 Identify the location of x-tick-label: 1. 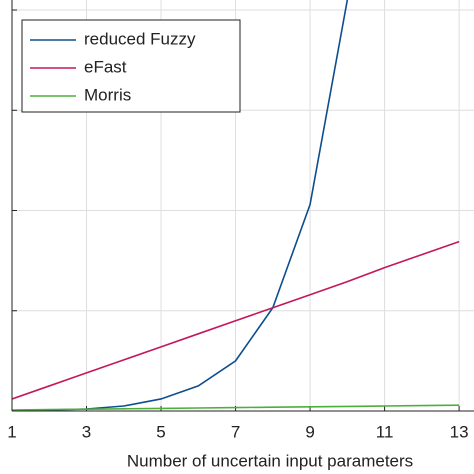
(11, 431).